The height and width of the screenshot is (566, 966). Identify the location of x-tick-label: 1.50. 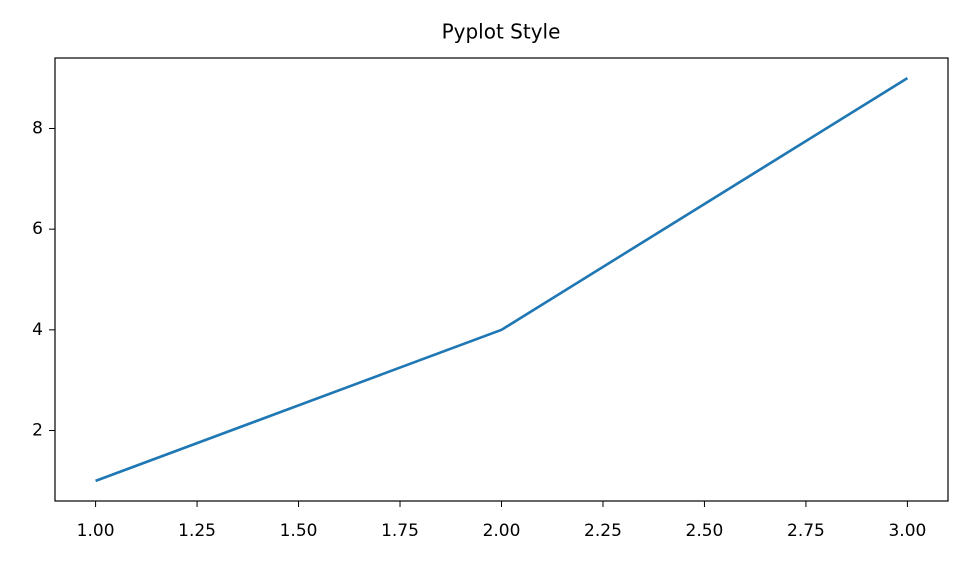
(299, 531).